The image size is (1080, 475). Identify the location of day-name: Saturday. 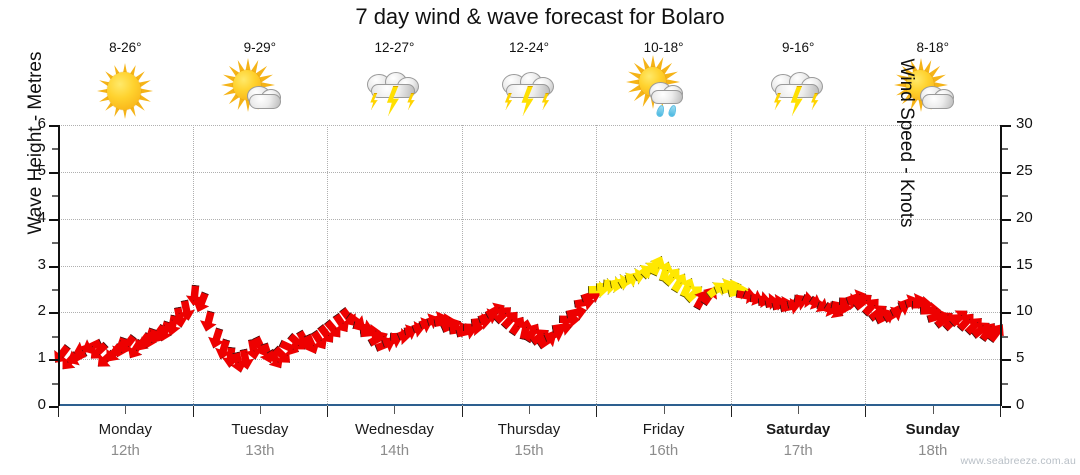
(798, 429).